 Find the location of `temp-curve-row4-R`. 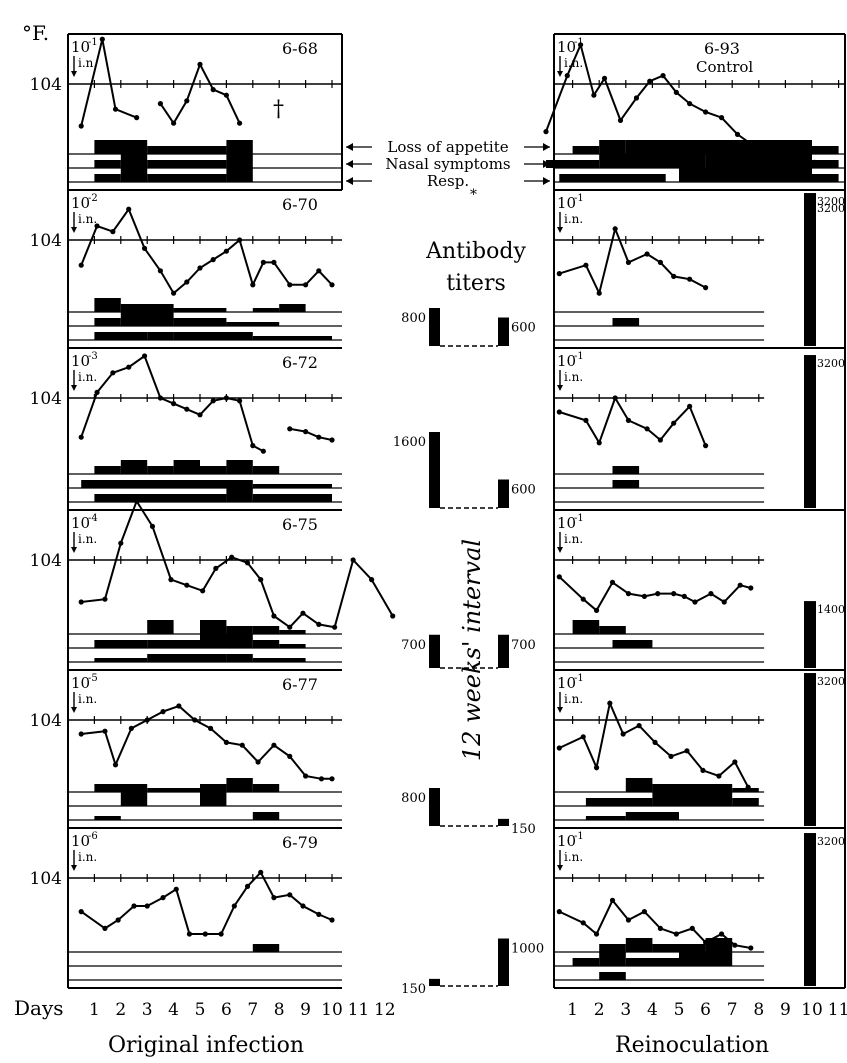

temp-curve-row4-R is located at coordinates (654, 743).